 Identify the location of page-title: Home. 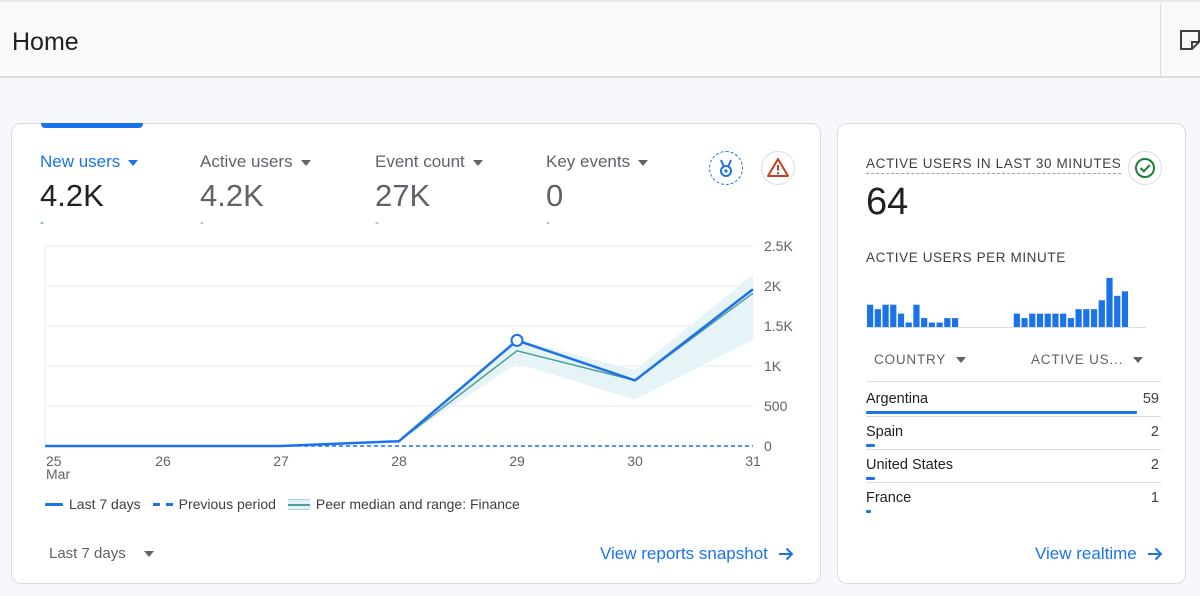
(45, 42).